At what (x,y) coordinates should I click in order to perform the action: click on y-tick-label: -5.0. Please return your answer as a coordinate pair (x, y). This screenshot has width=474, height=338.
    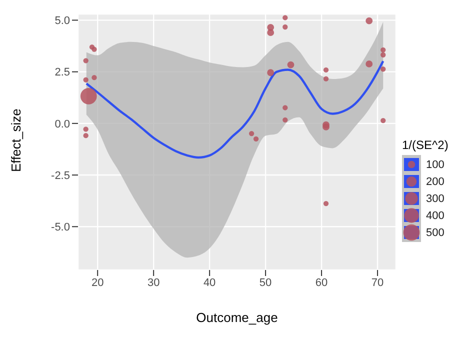
    Looking at the image, I should click on (60, 228).